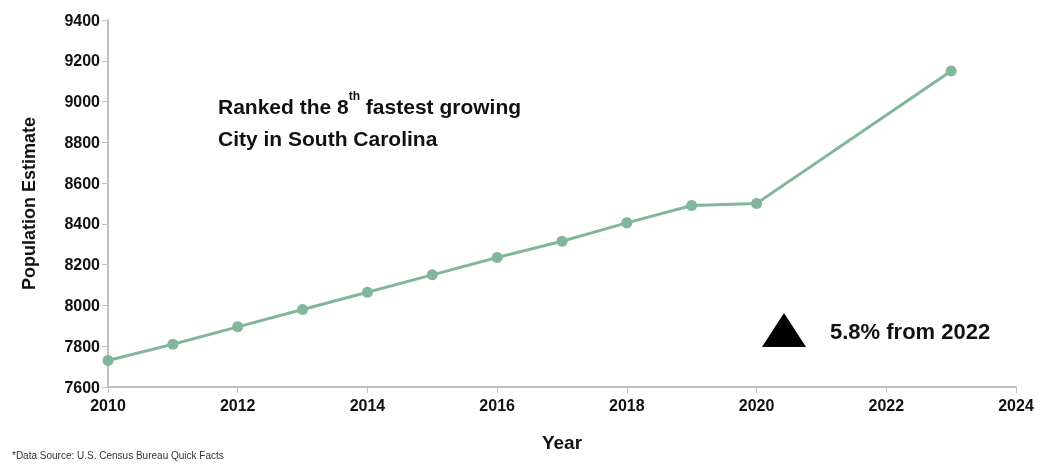 Image resolution: width=1046 pixels, height=472 pixels. I want to click on y-tick-label: 8800, so click(82, 142).